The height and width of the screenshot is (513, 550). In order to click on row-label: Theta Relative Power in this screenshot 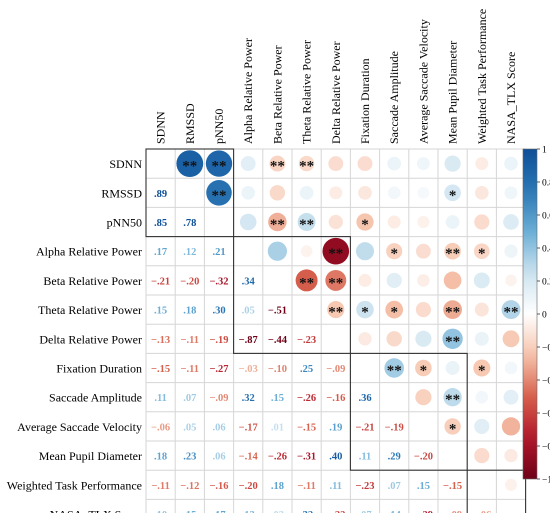, I will do `click(90, 310)`.